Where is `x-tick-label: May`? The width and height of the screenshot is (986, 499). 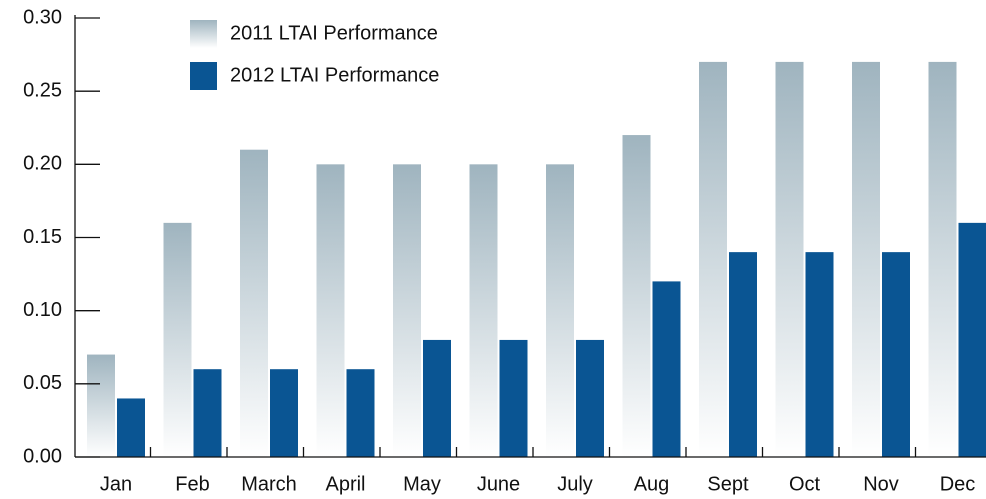 x-tick-label: May is located at coordinates (422, 484).